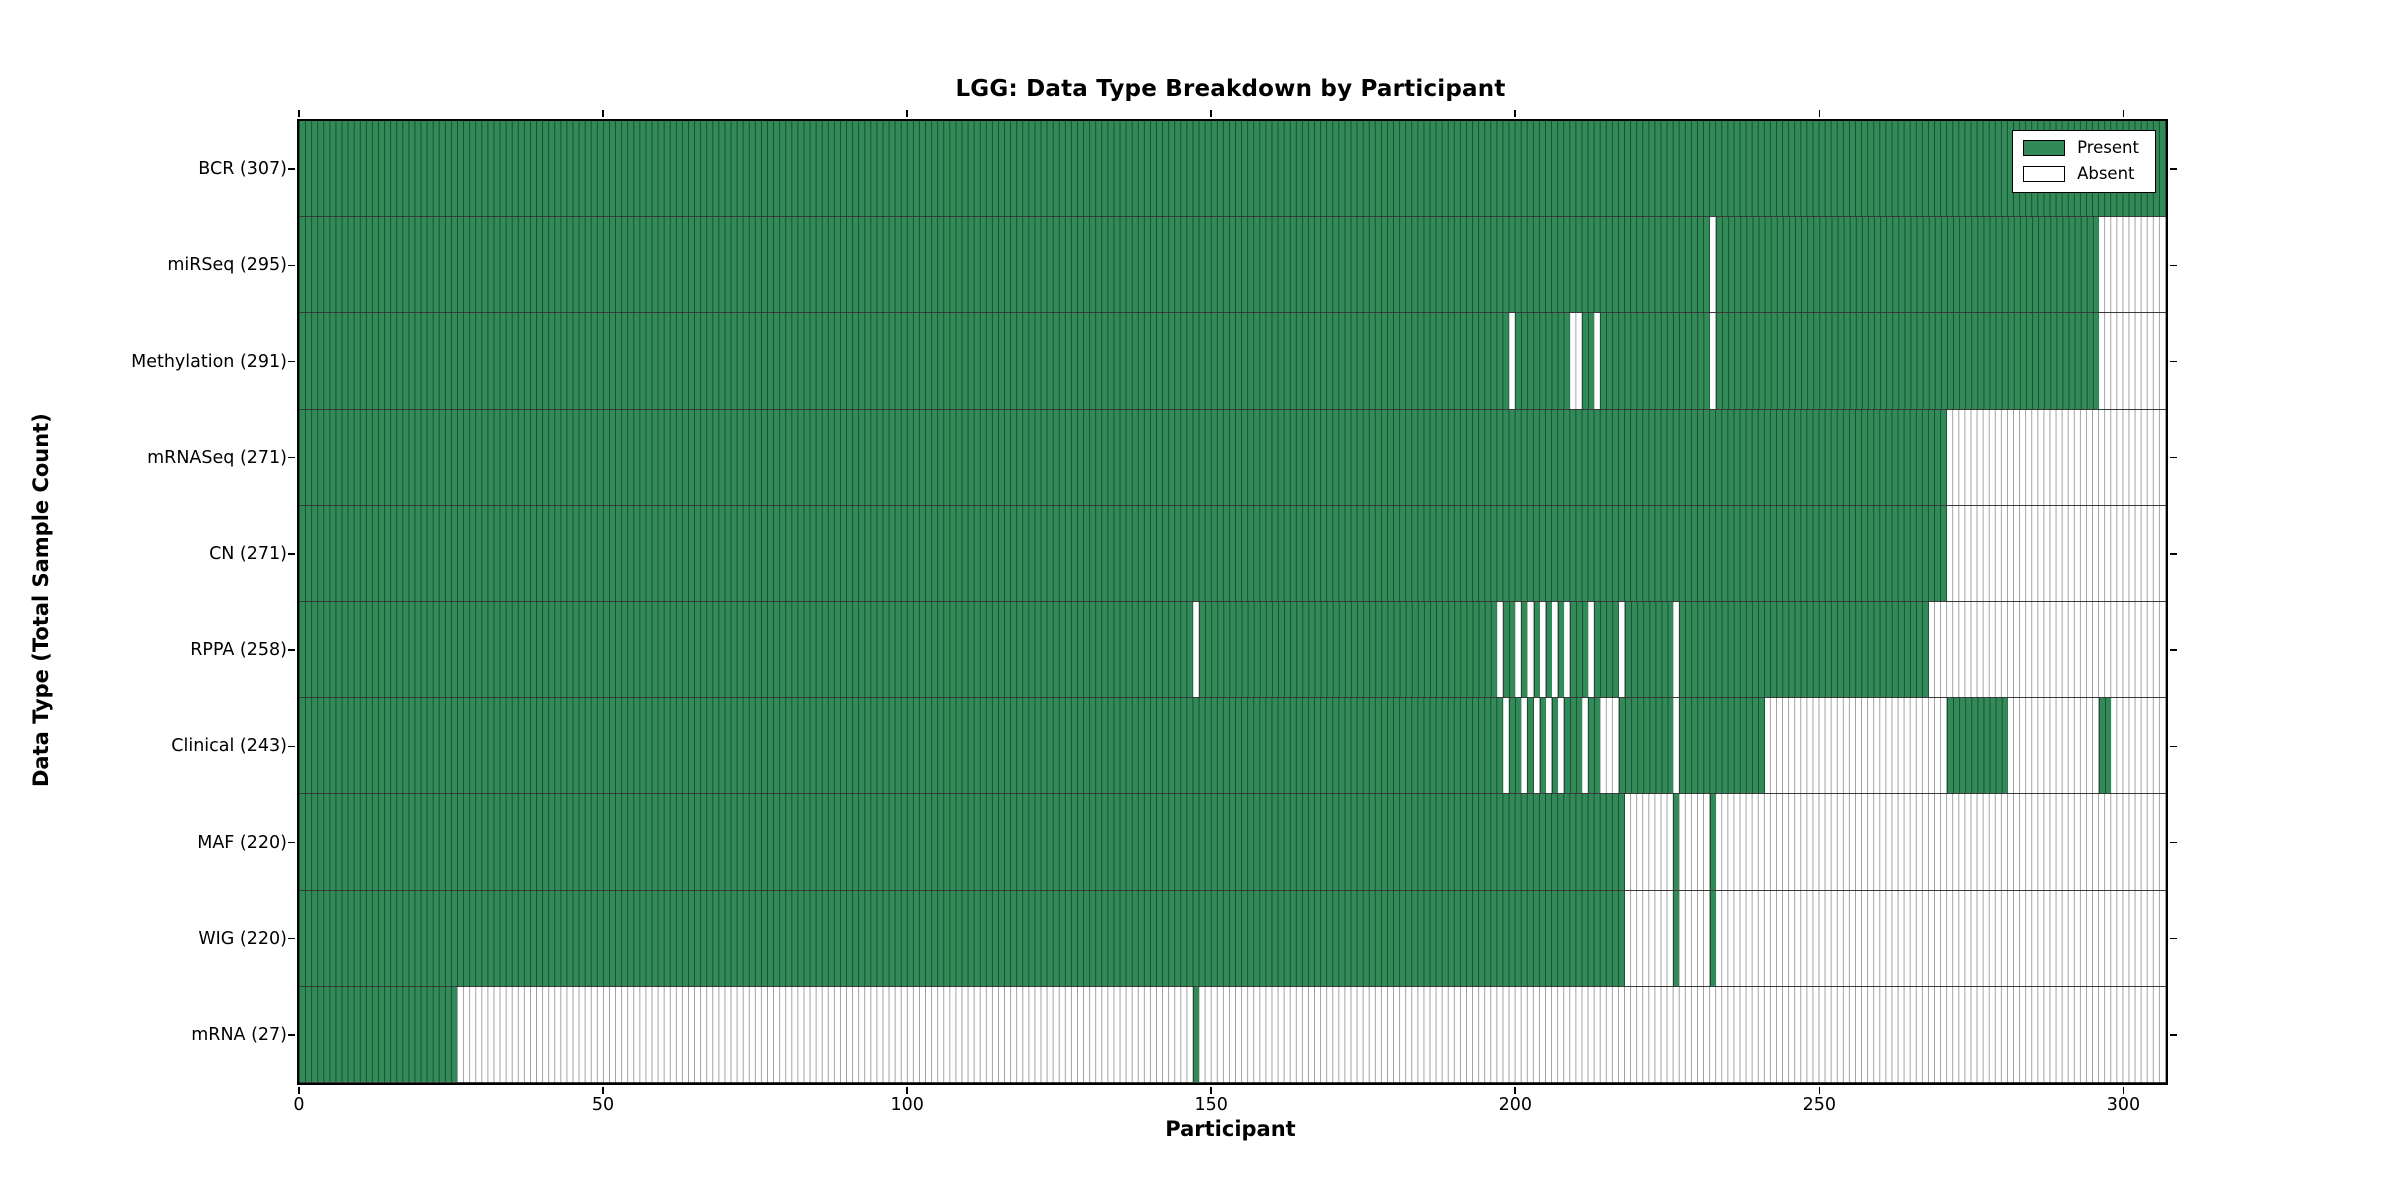 This screenshot has width=2400, height=1200. Describe the element at coordinates (2123, 1105) in the screenshot. I see `x-tick-label-300: 300` at that location.